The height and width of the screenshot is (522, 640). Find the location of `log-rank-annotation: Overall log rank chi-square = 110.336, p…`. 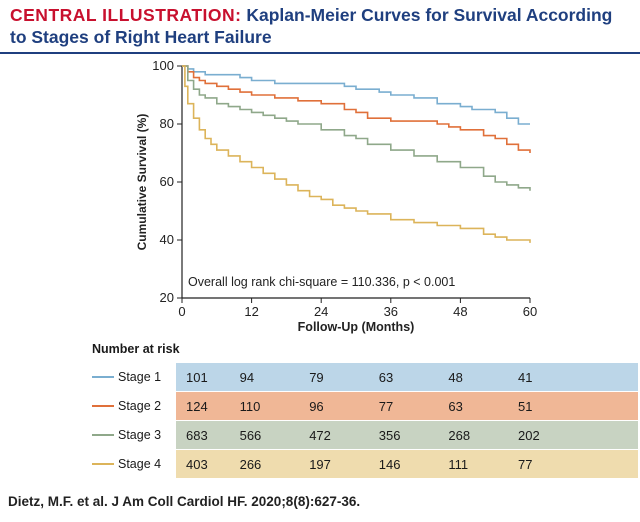

log-rank-annotation: Overall log rank chi-square = 110.336, p… is located at coordinates (321, 282).